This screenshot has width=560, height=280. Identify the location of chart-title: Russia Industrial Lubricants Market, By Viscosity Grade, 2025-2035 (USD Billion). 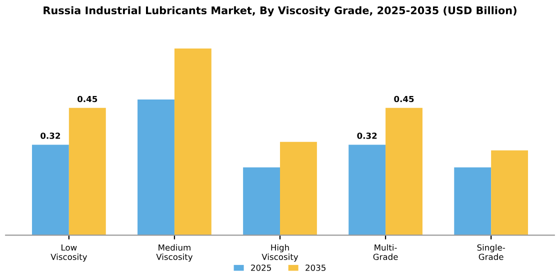
(280, 11).